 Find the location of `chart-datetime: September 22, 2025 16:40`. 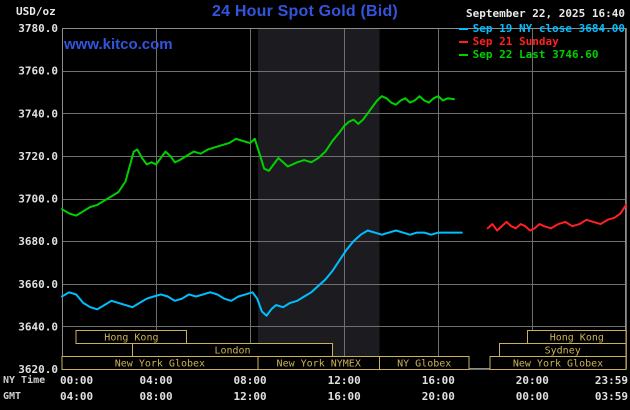

chart-datetime: September 22, 2025 16:40 is located at coordinates (545, 13).